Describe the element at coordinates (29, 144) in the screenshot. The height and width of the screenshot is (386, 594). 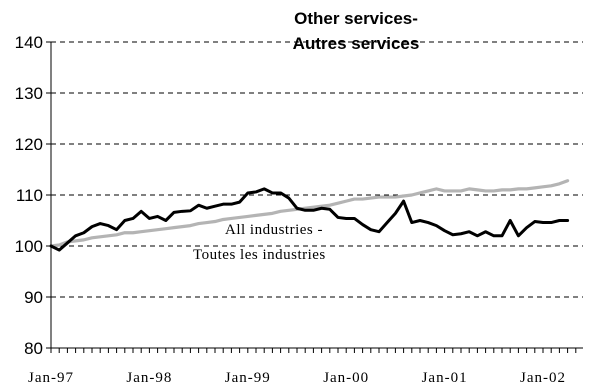
I see `y-tick-label: 120` at that location.